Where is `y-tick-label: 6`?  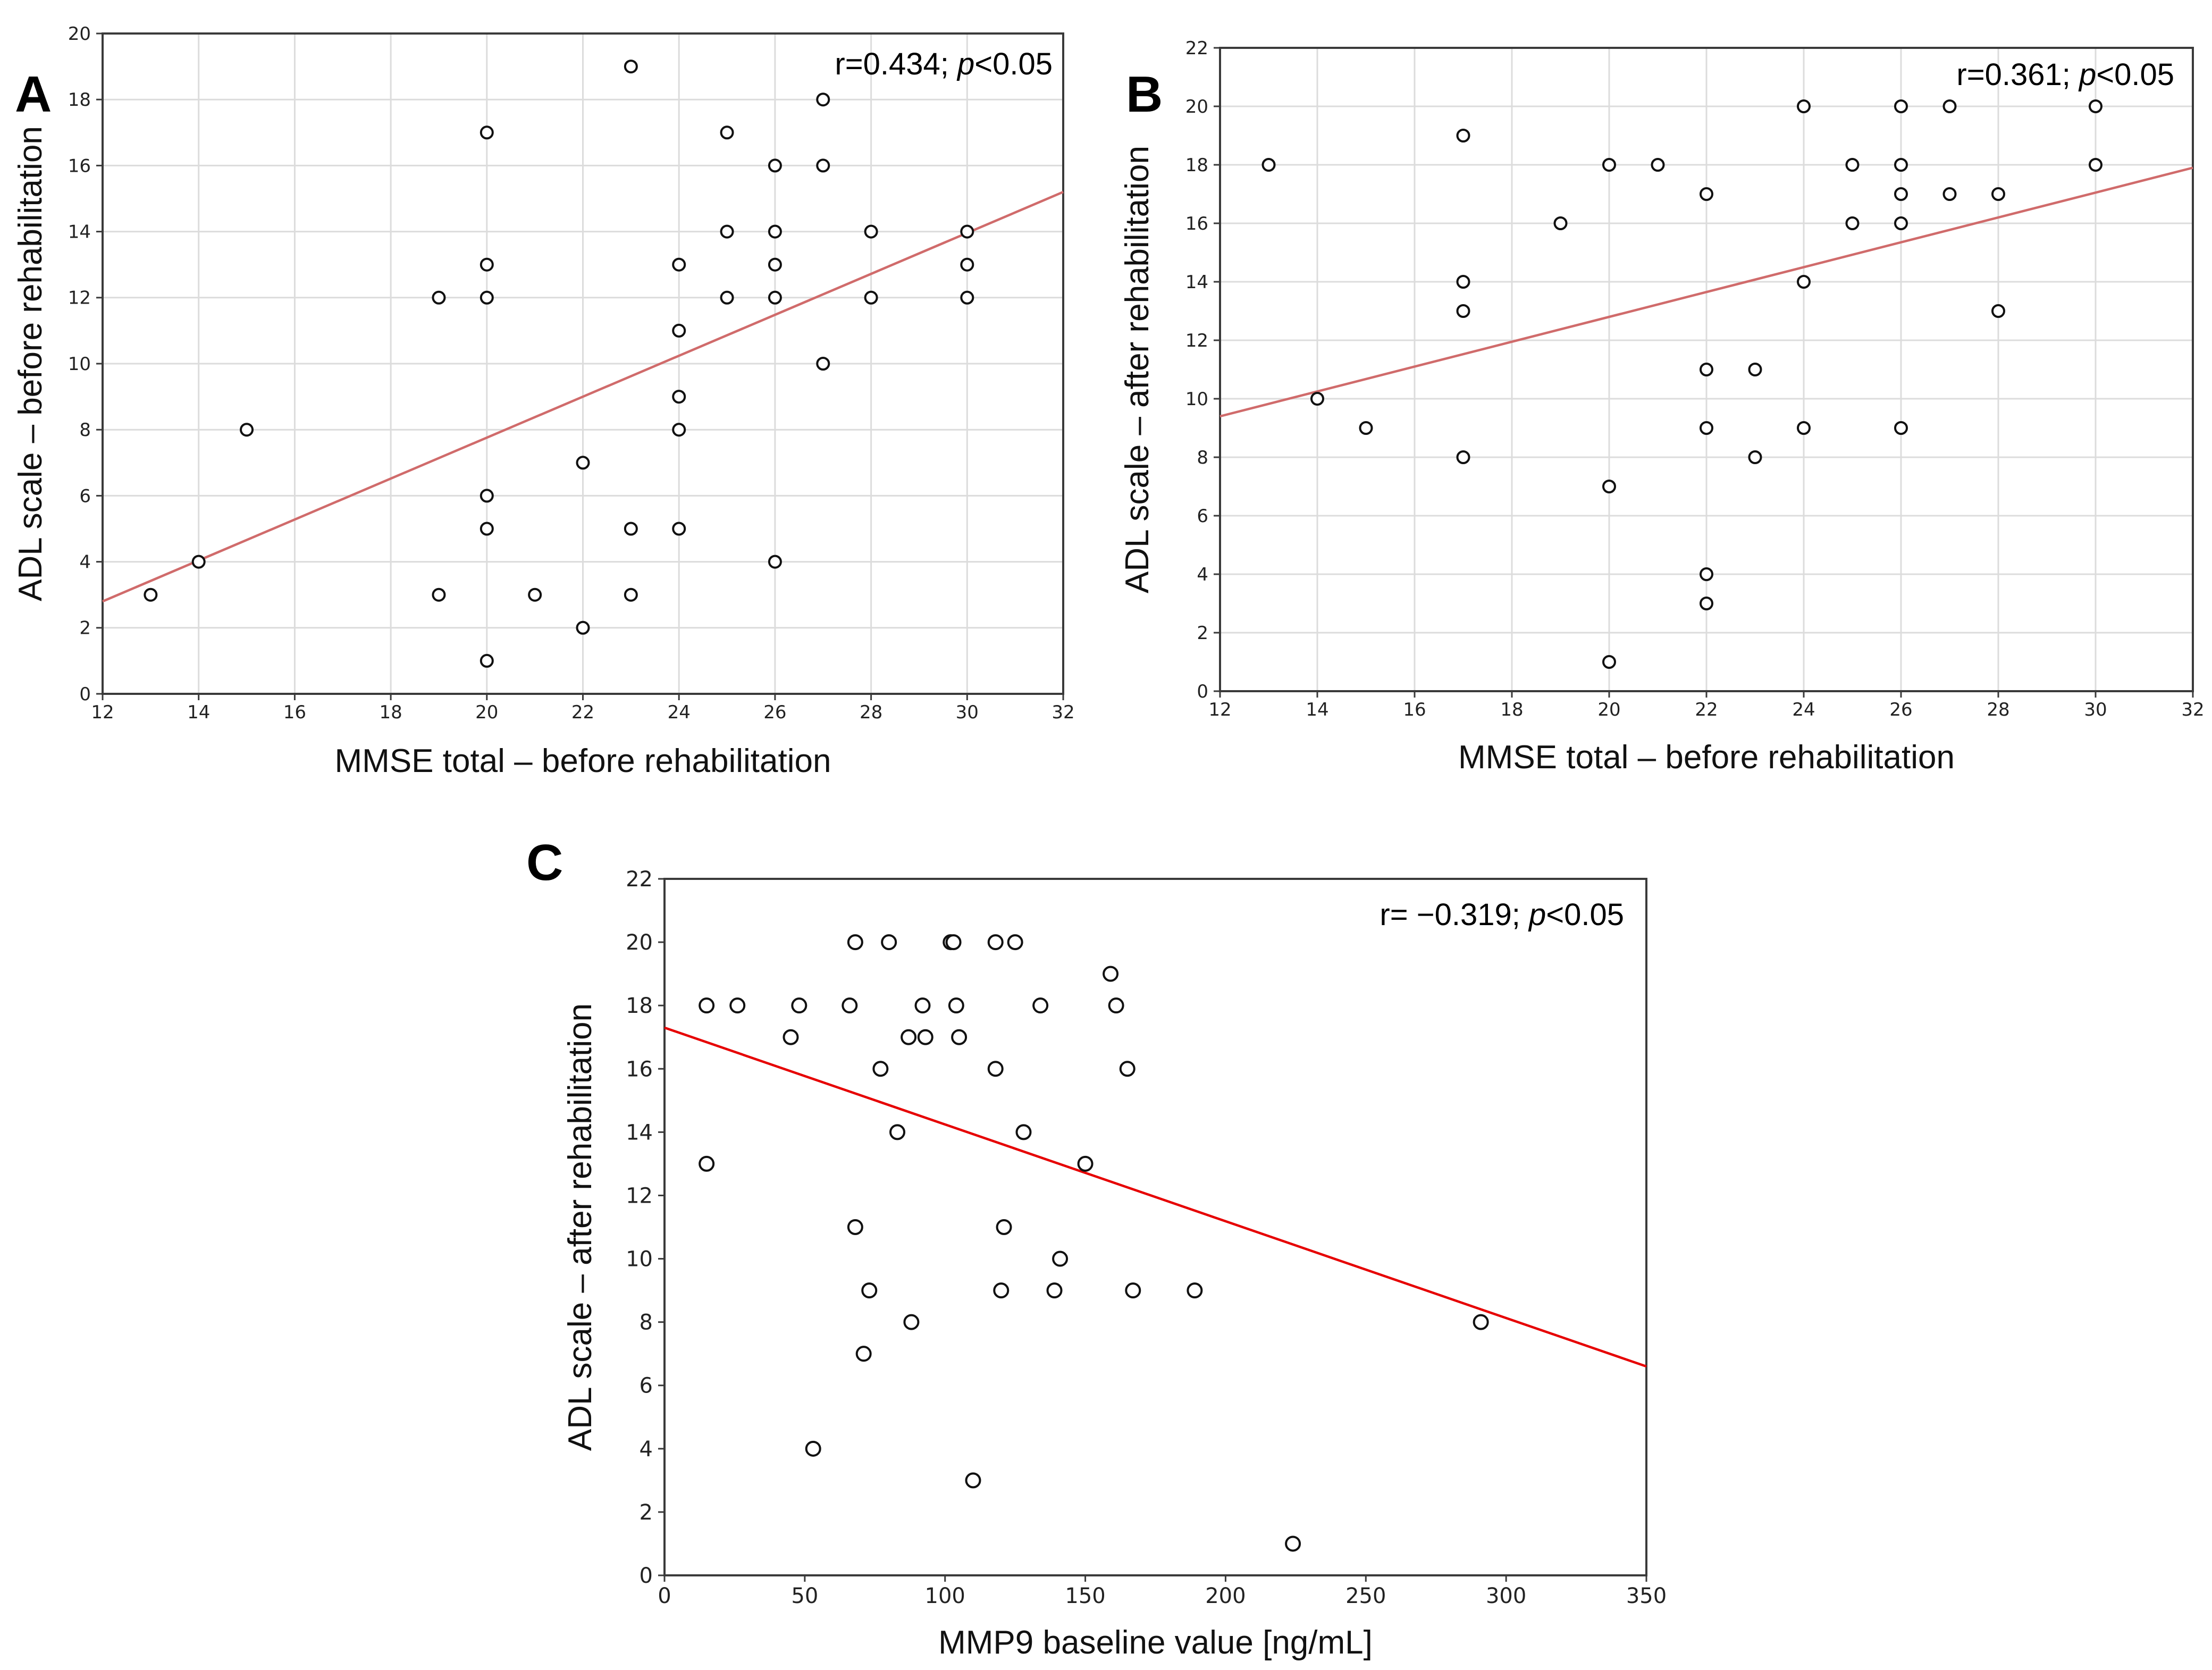 y-tick-label: 6 is located at coordinates (1202, 517).